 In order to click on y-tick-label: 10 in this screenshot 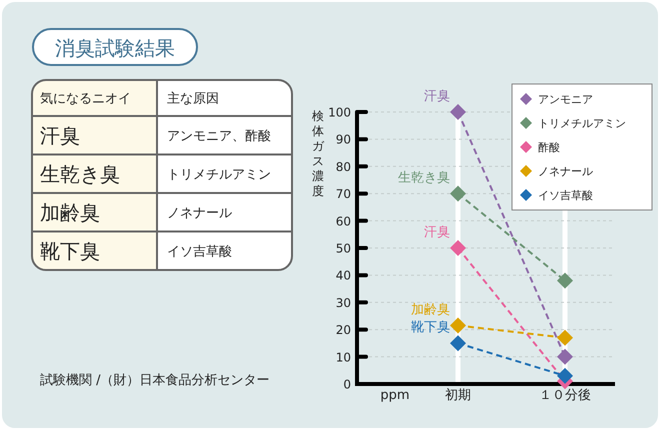, I will do `click(343, 357)`.